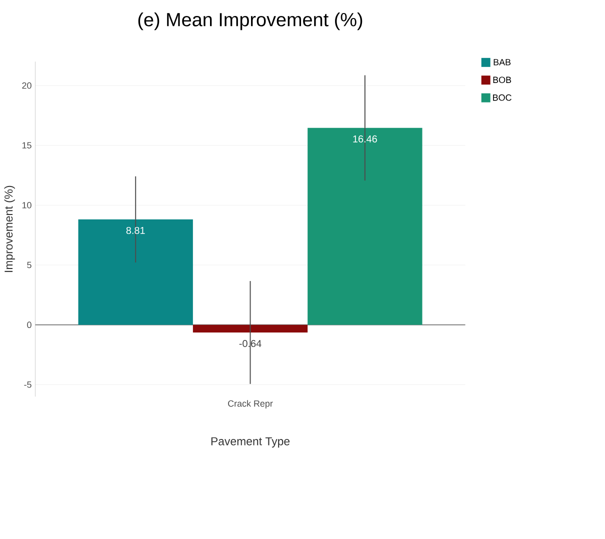  I want to click on y-axis-title: Improvement (%), so click(9, 229).